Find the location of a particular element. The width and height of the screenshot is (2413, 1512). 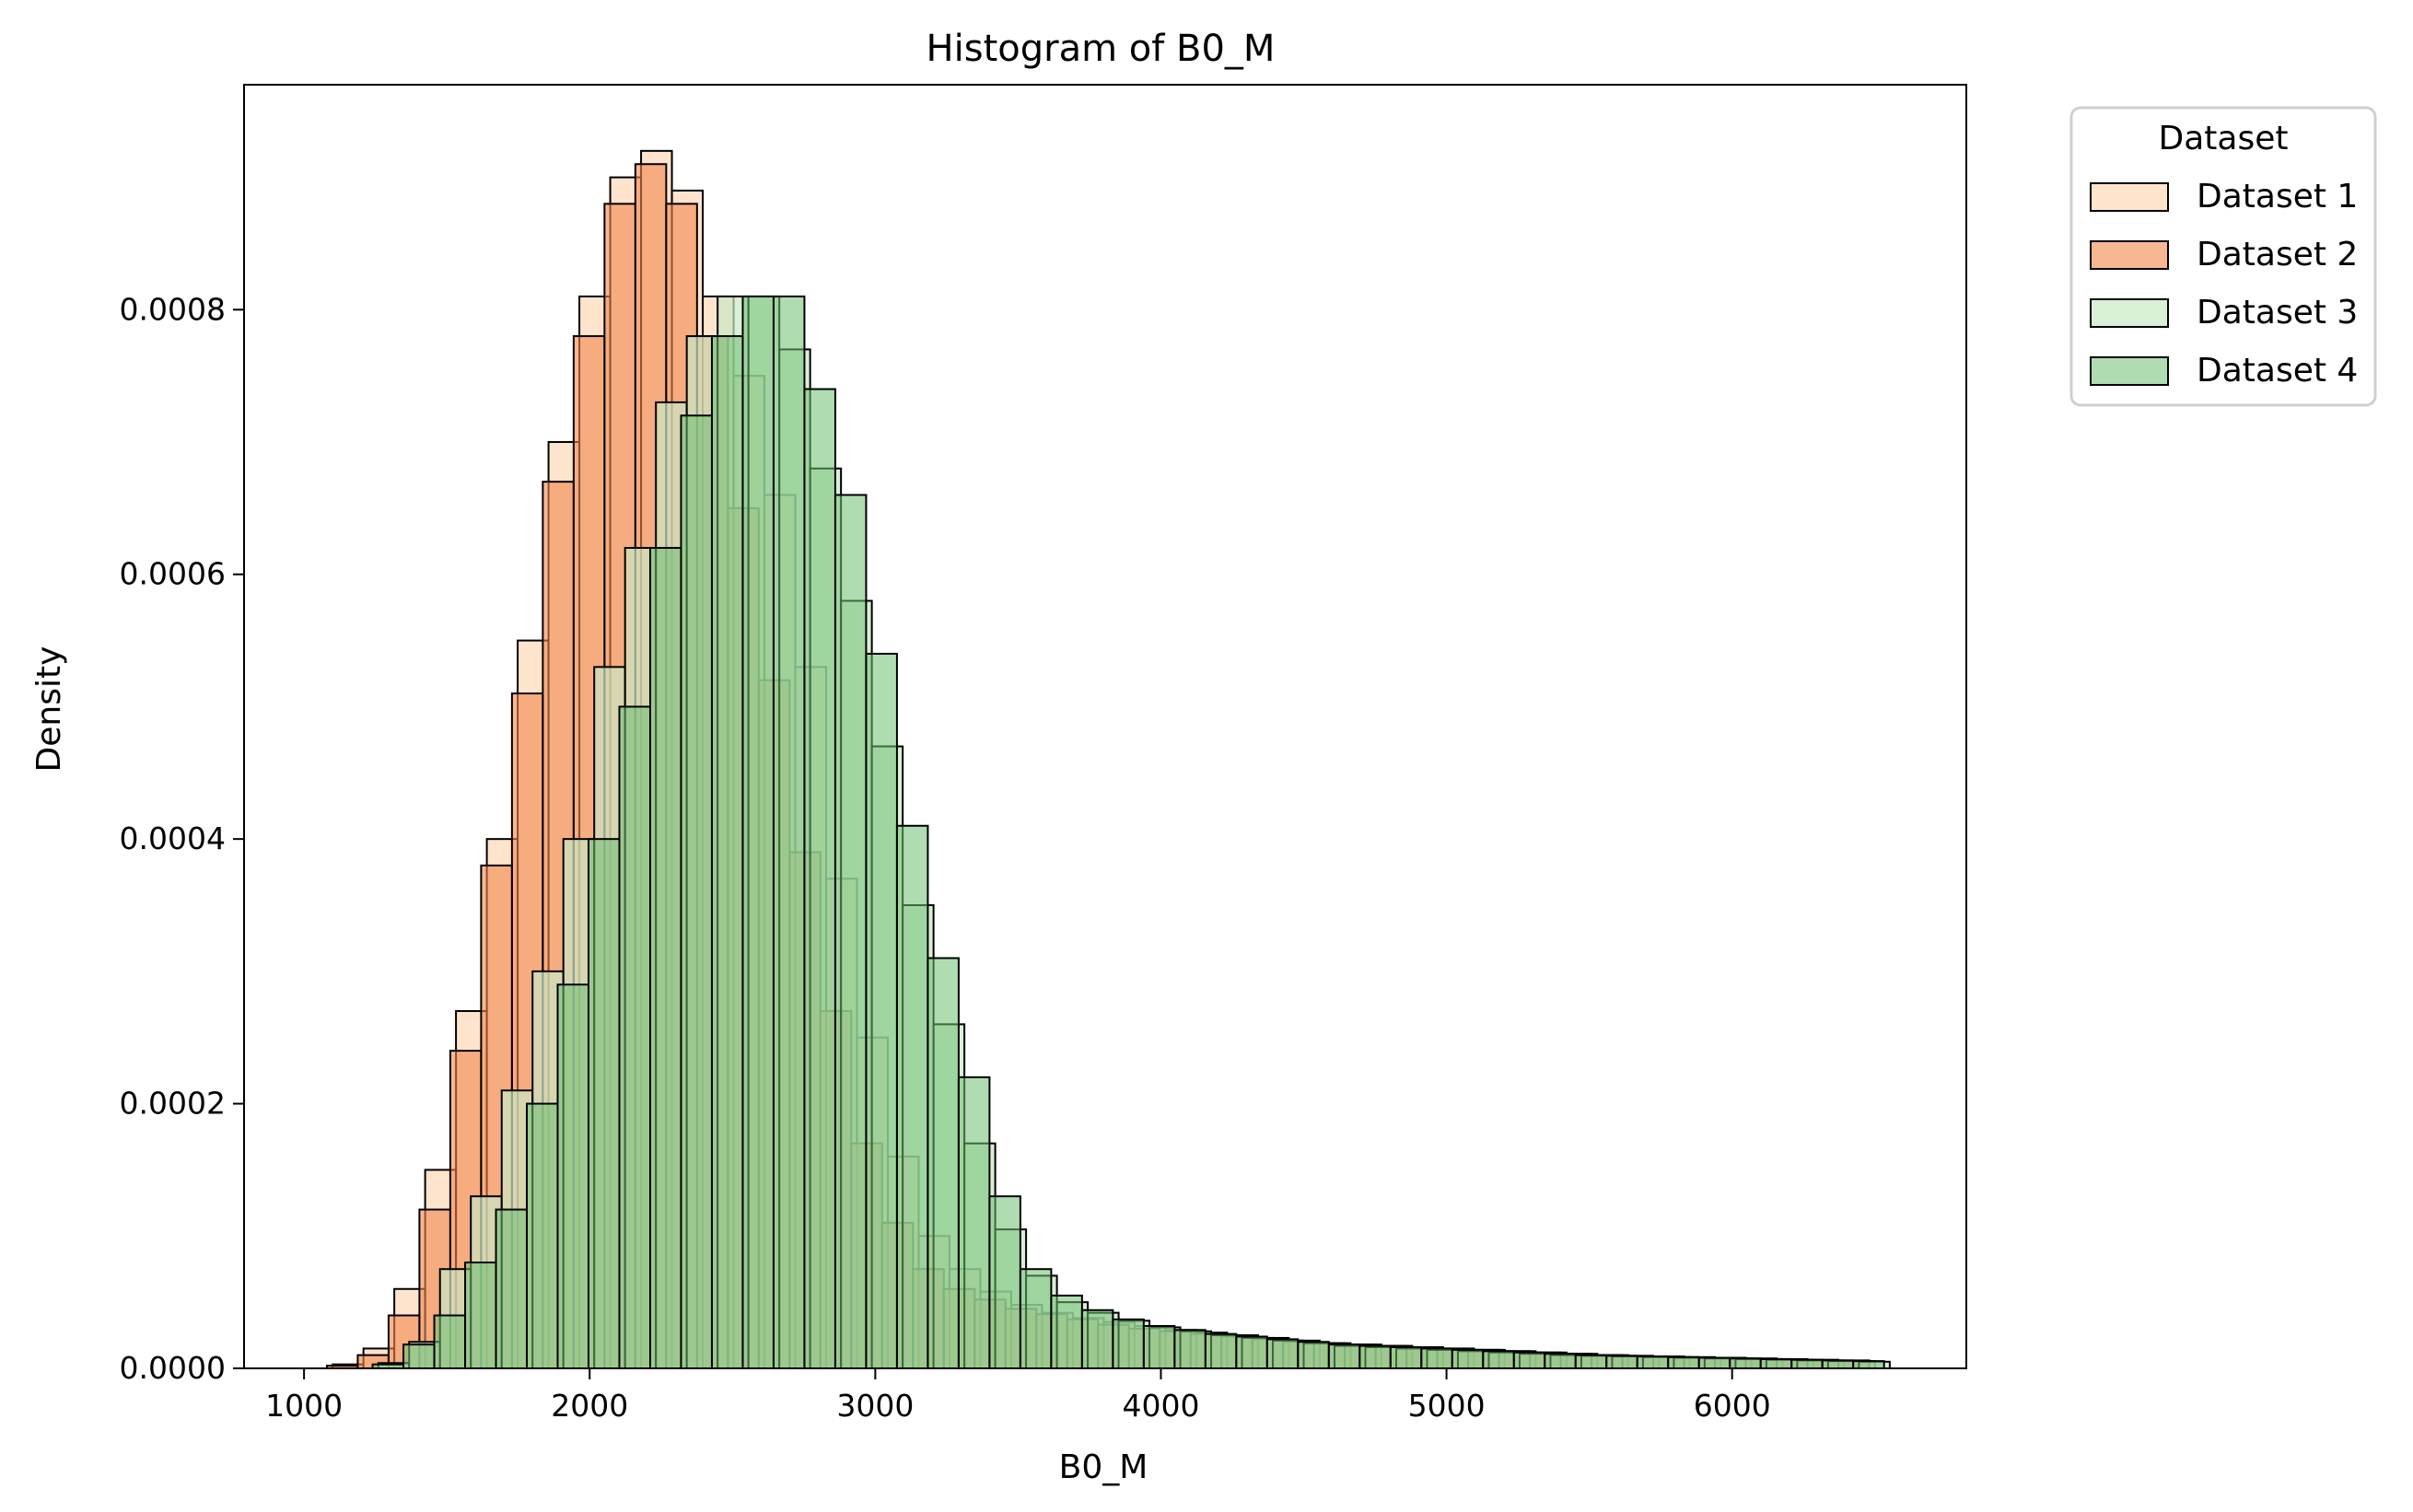

x-axis-label: B0_M is located at coordinates (1103, 1467).